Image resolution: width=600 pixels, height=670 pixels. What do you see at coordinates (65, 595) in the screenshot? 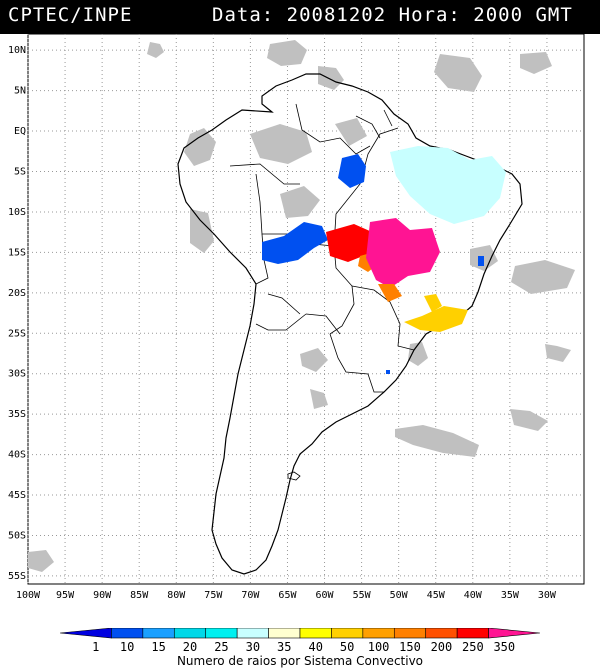
I see `lon-tick-label: 95W` at bounding box center [65, 595].